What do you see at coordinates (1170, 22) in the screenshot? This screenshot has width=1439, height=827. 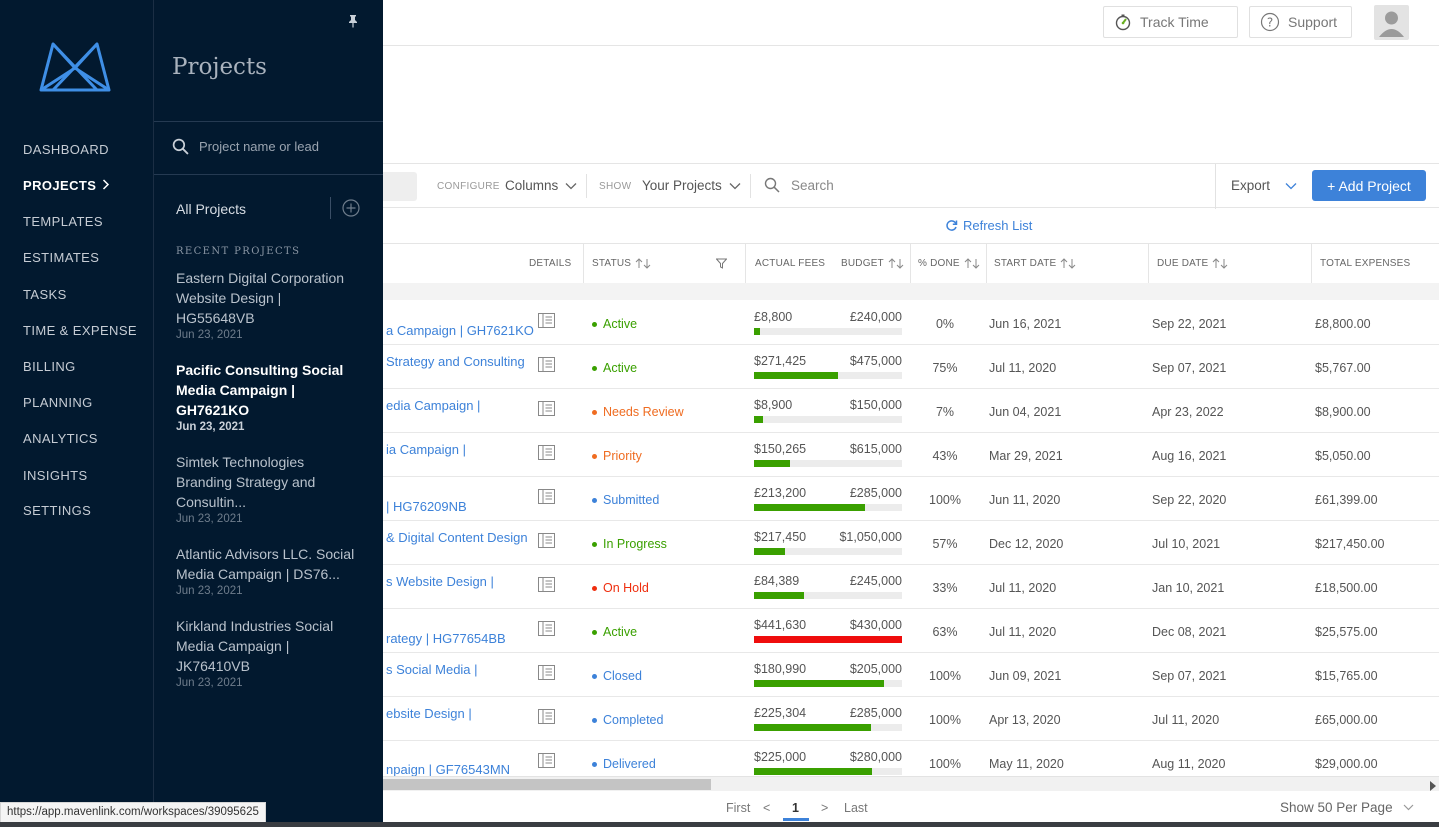 I see `track-time-button: Track Time` at bounding box center [1170, 22].